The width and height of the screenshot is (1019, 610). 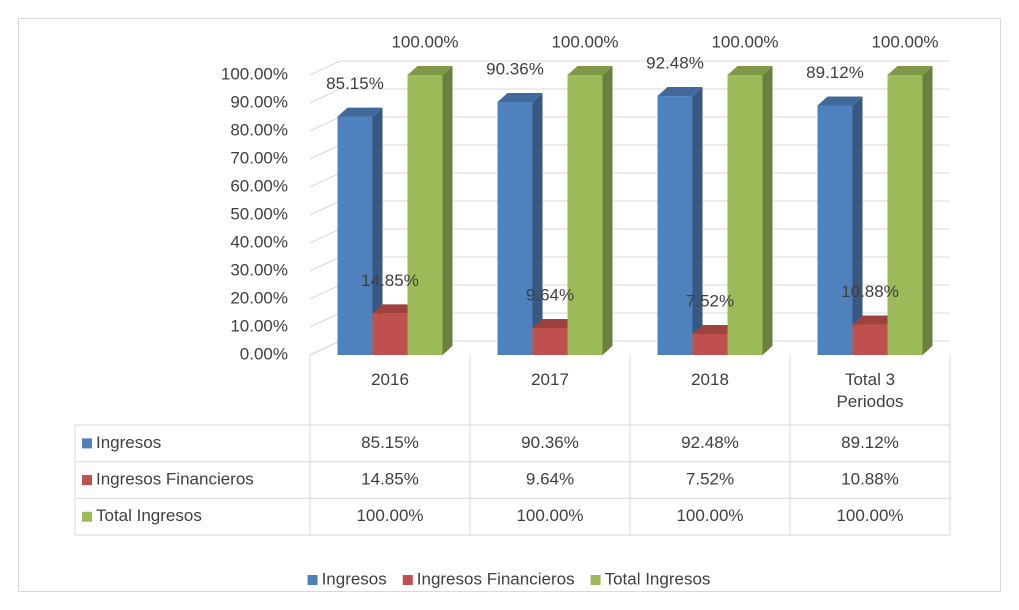 I want to click on x-tick-label-box: 2016, so click(x=390, y=379).